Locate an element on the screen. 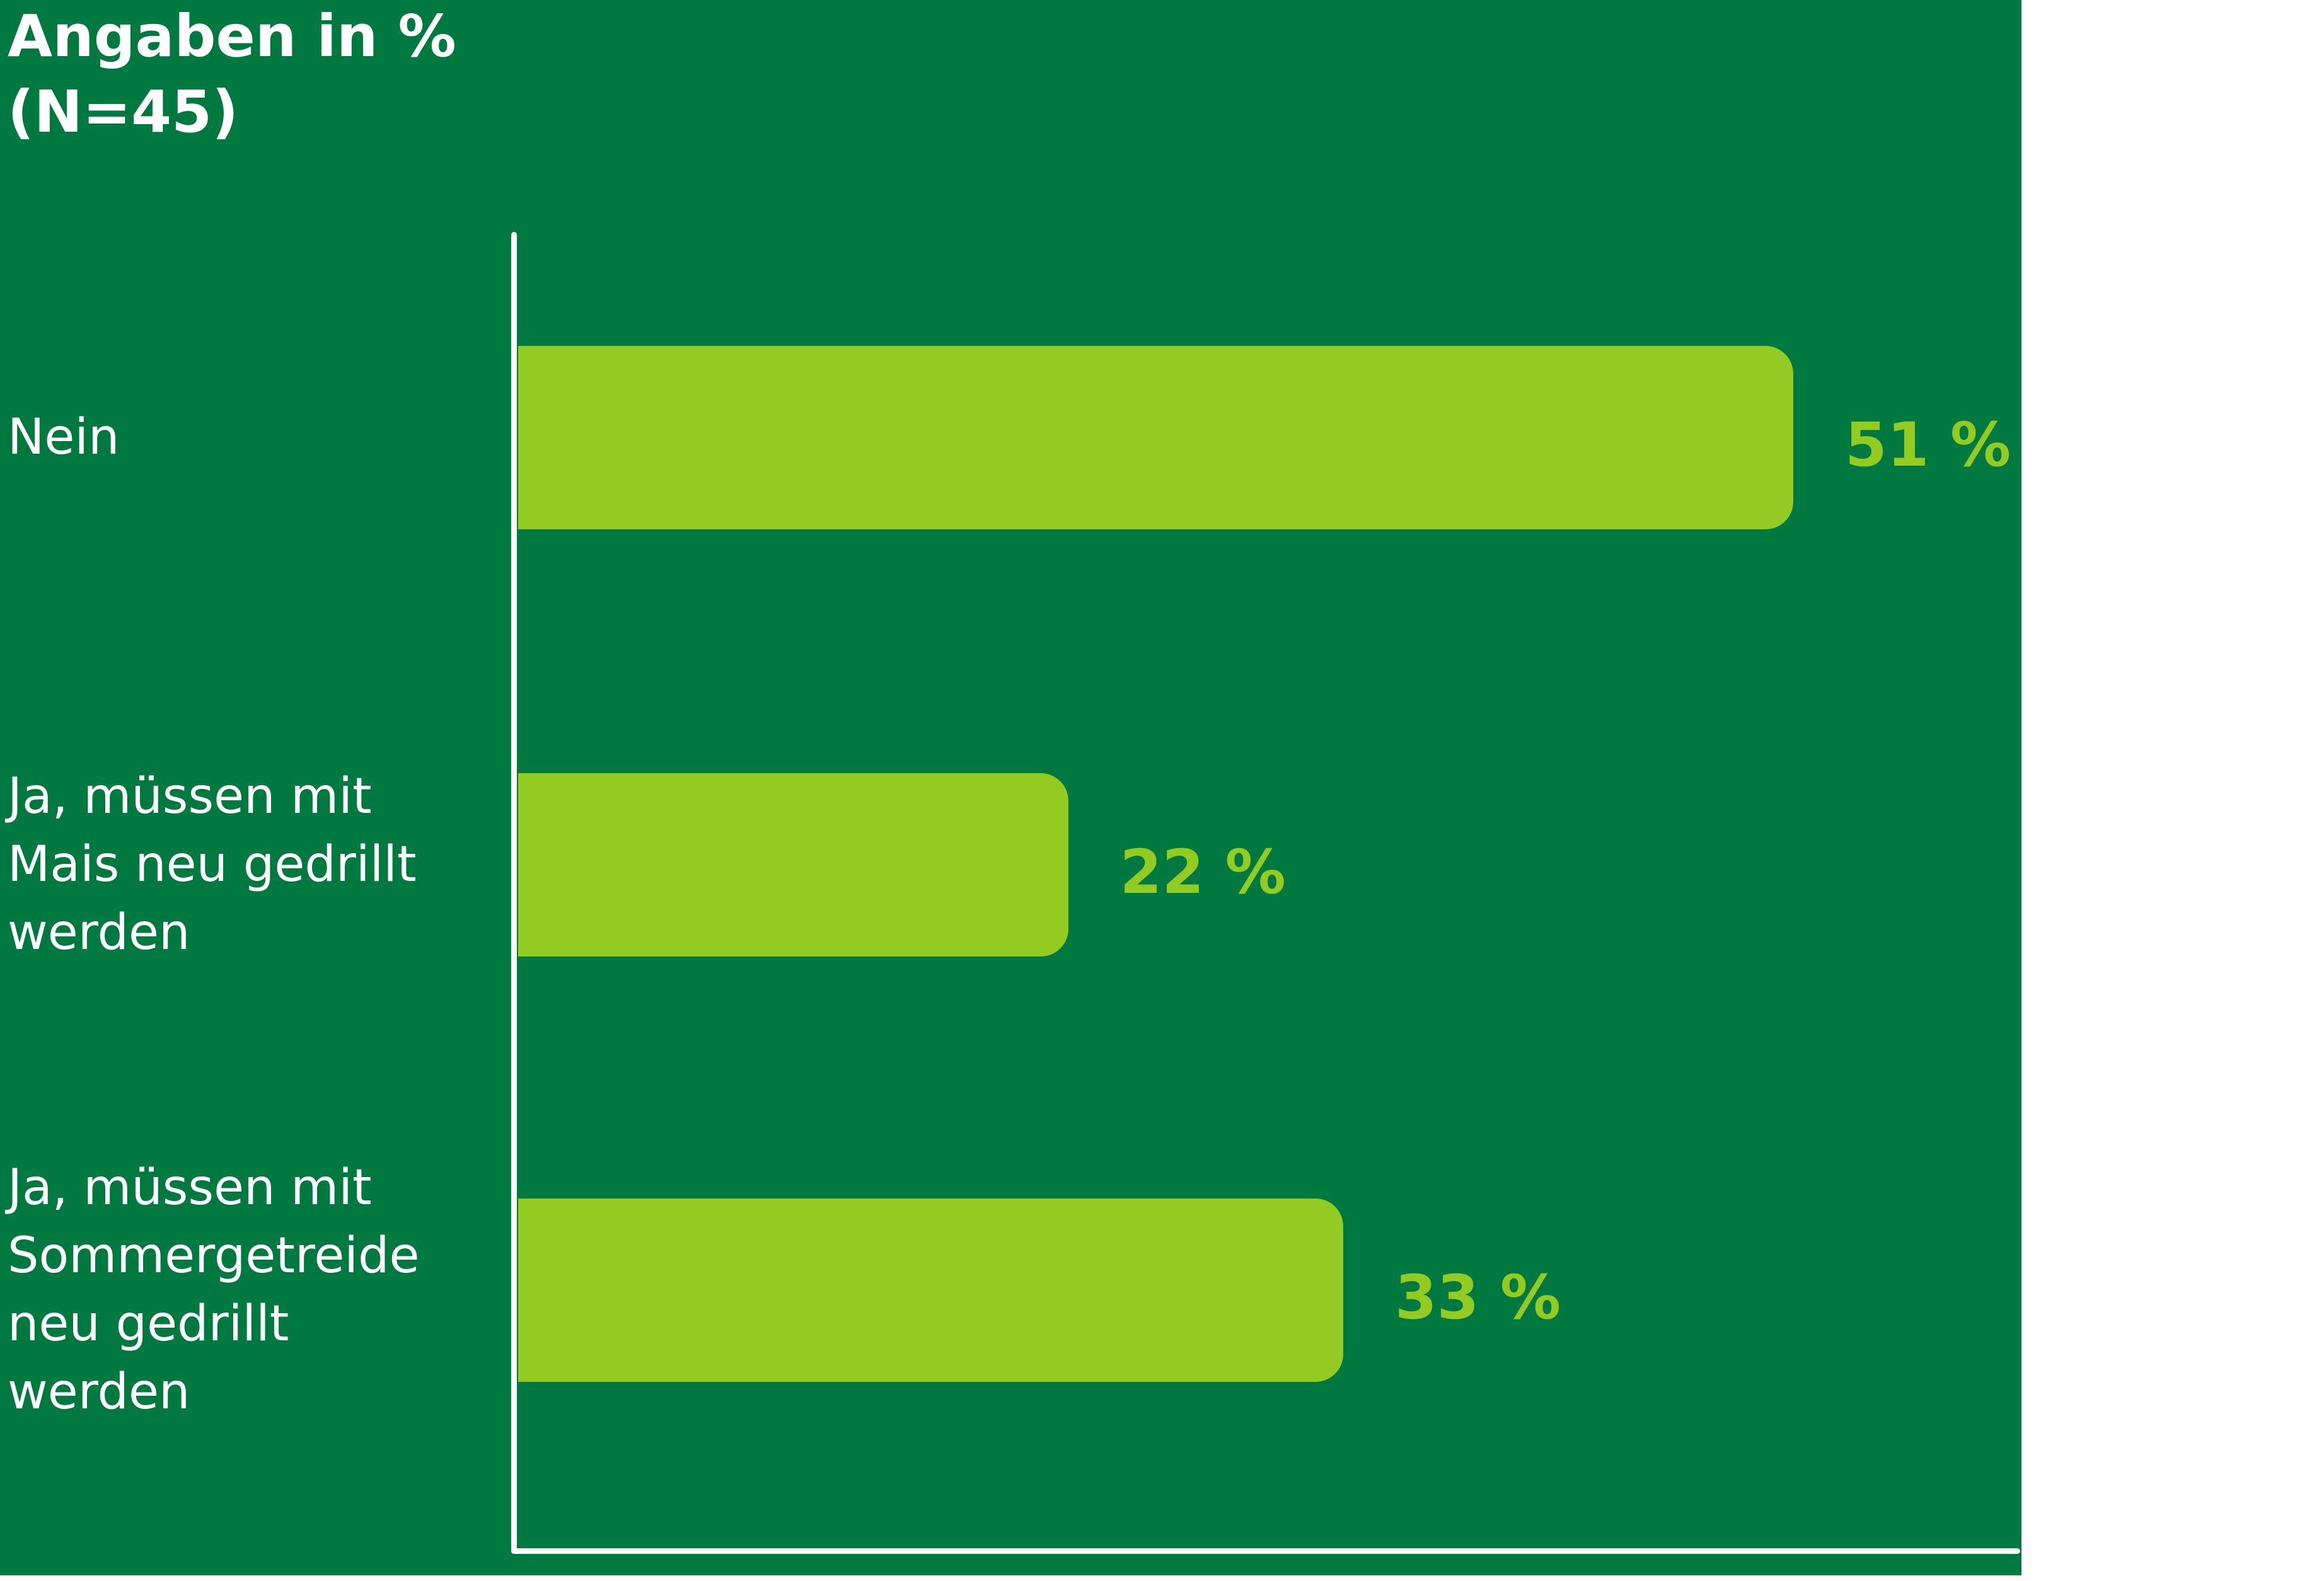 The image size is (2324, 1581). value-label: 33 % is located at coordinates (1478, 1297).